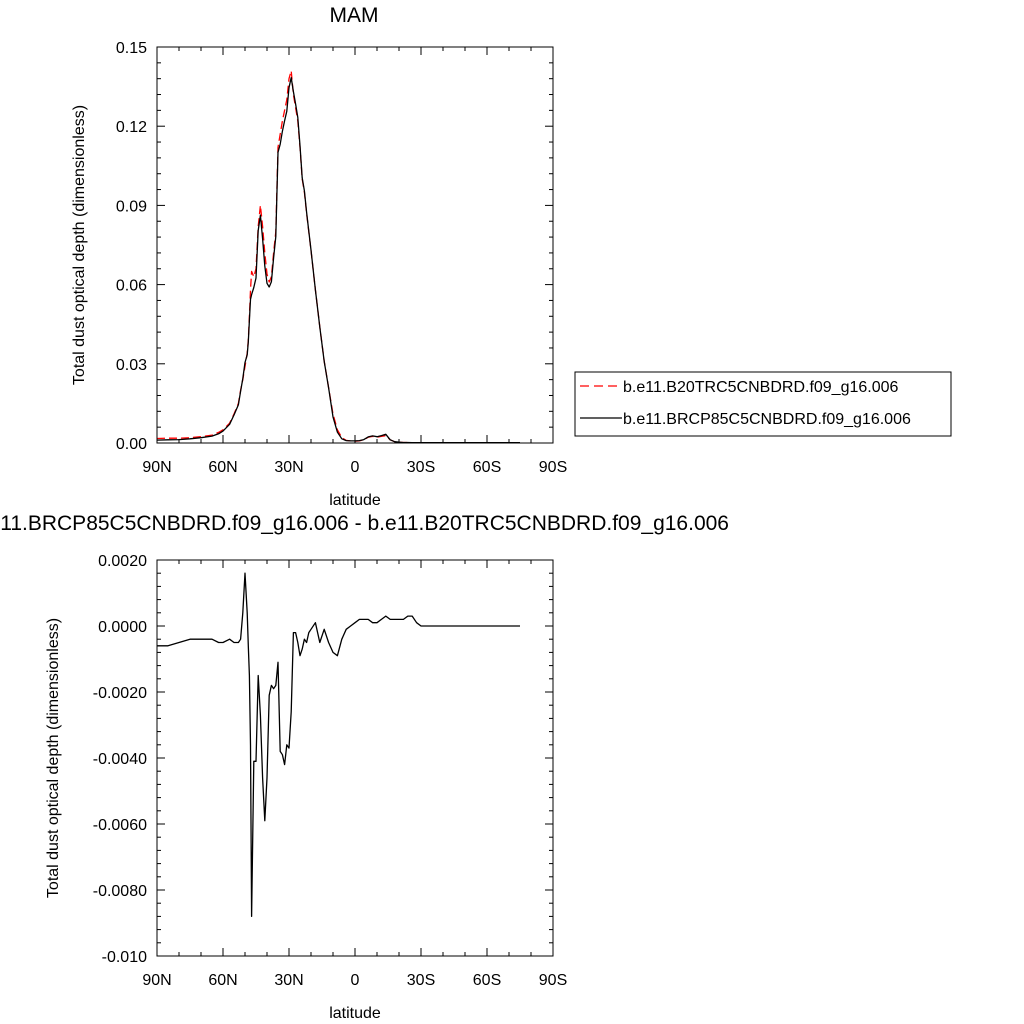  Describe the element at coordinates (355, 500) in the screenshot. I see `top-xlabel: latitude` at that location.